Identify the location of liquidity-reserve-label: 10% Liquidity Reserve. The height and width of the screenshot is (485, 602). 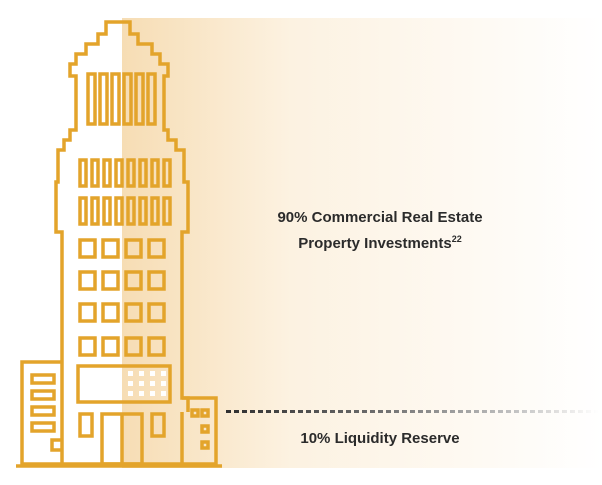
(380, 438).